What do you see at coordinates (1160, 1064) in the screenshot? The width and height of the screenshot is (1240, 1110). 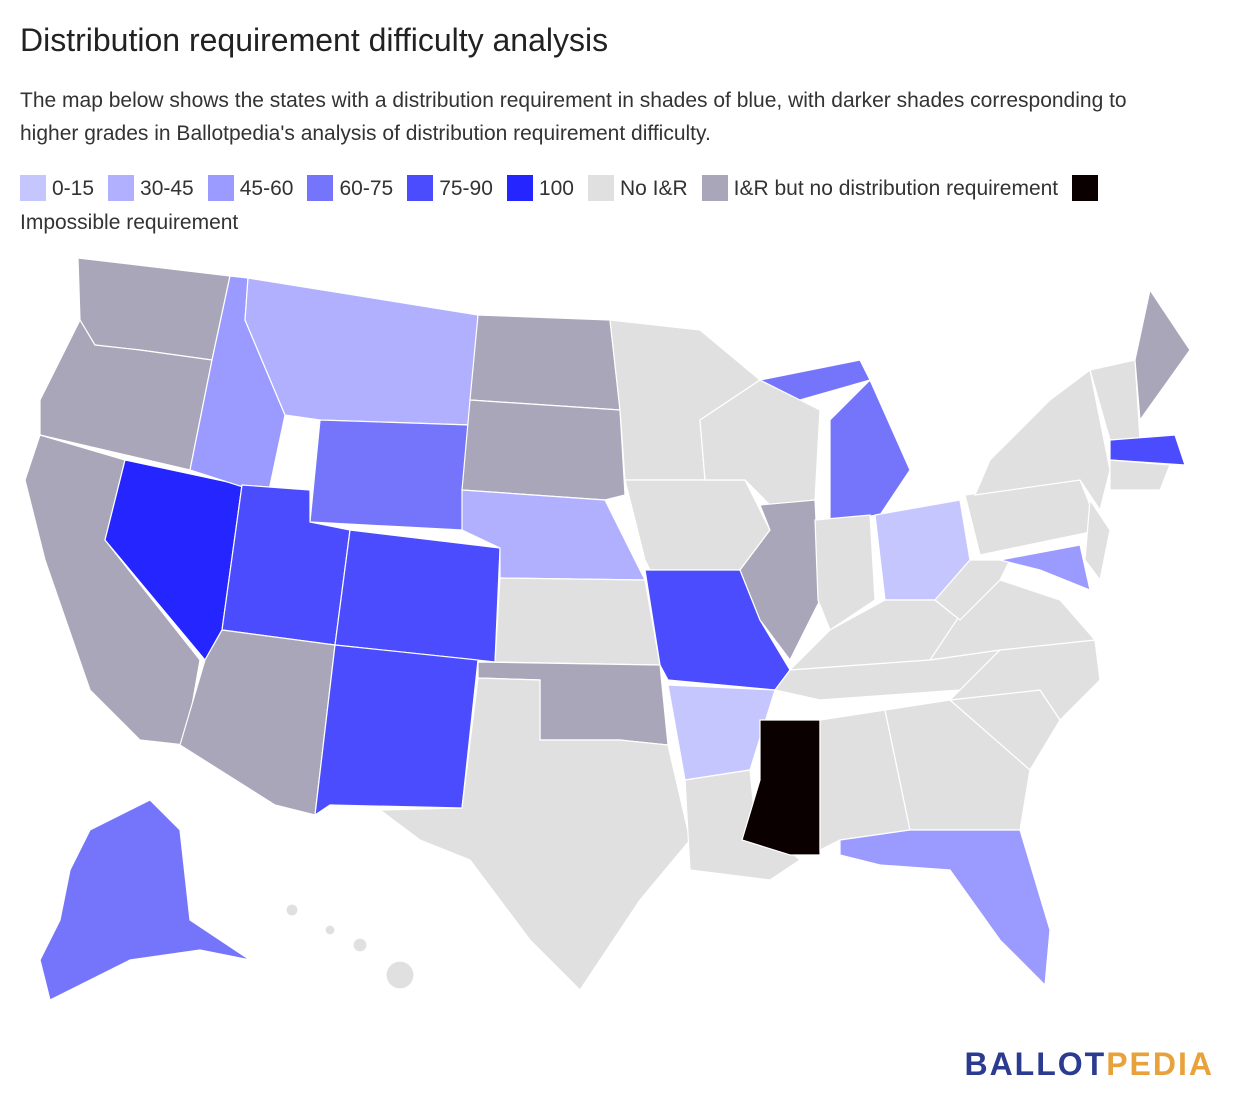 I see `logo-part: PEDIA` at bounding box center [1160, 1064].